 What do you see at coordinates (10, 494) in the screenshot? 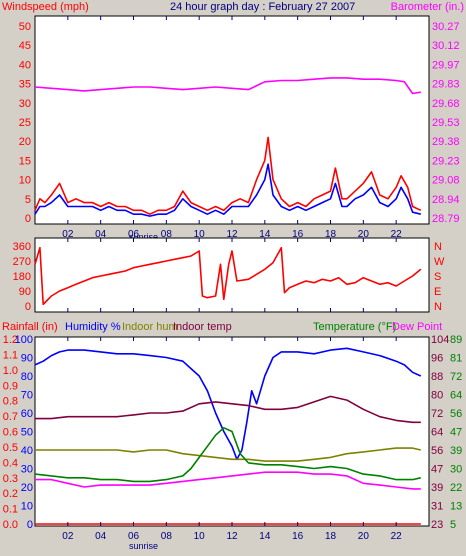
I see `rain-tick-label: 0.2` at bounding box center [10, 494].